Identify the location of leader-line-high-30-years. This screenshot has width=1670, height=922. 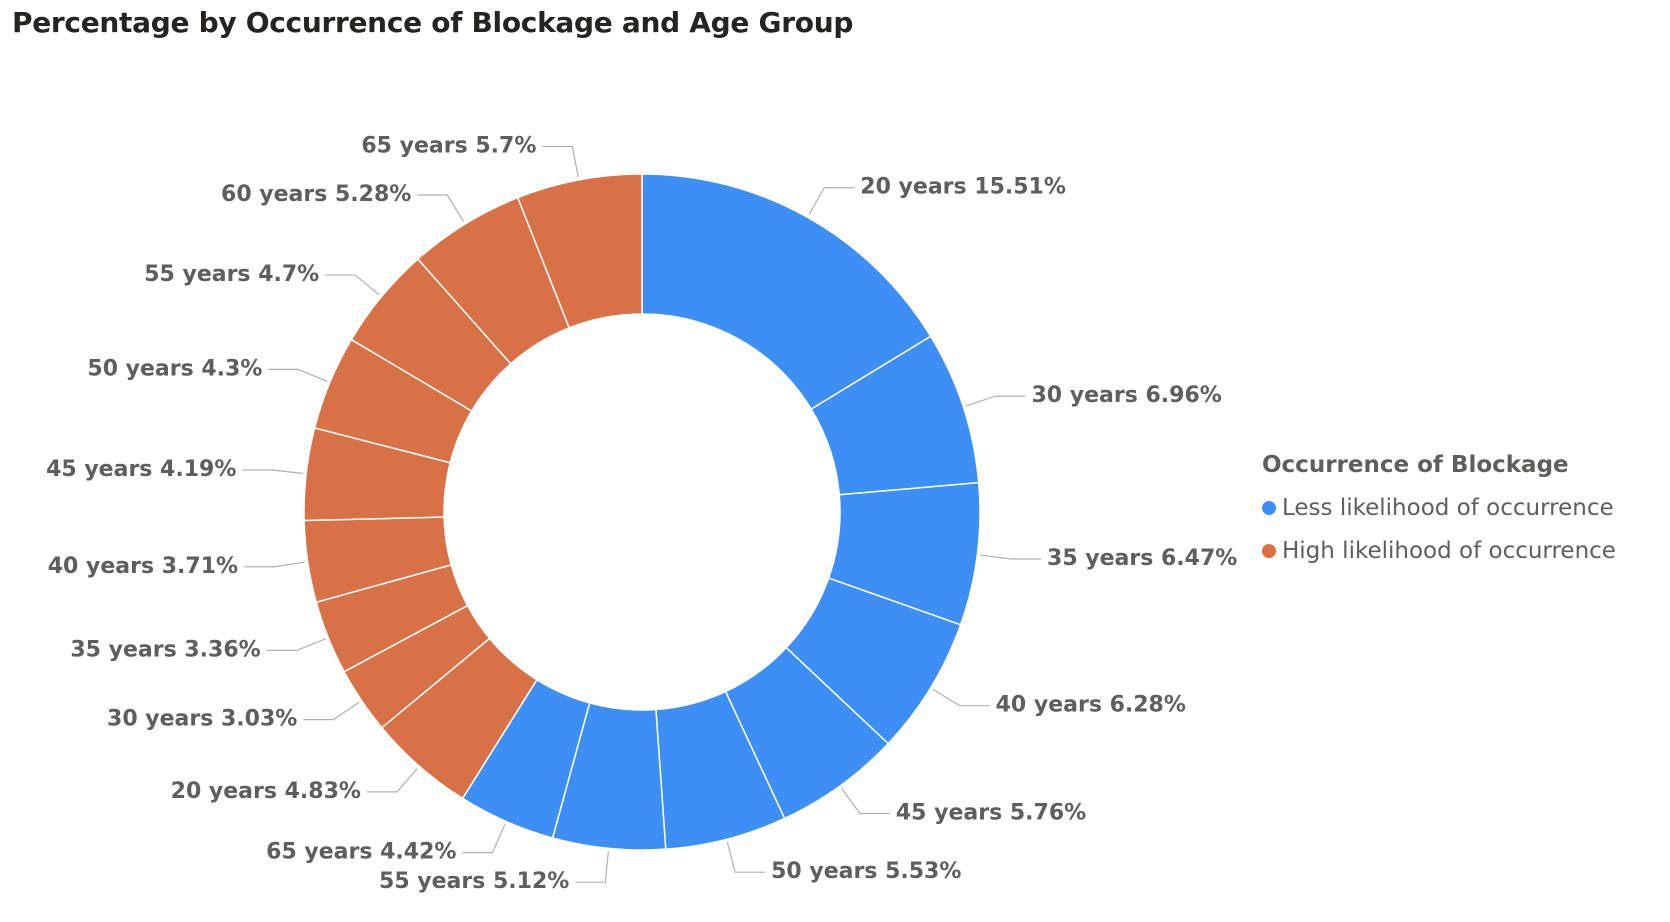
(331, 711).